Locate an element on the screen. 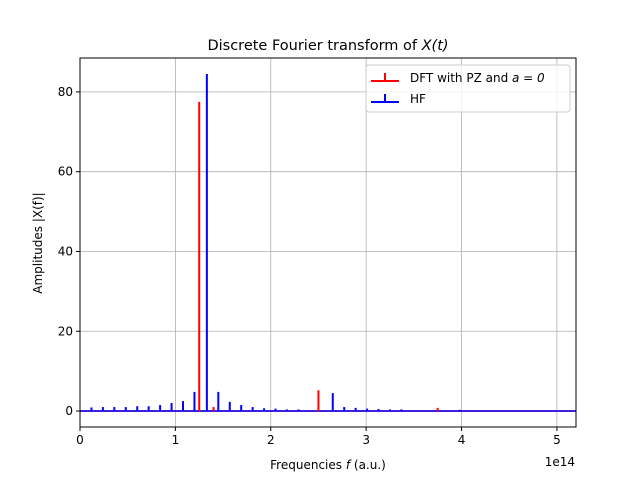 The height and width of the screenshot is (480, 640). y-axis-ticks: 0 20 40 60 80 is located at coordinates (69, 251).